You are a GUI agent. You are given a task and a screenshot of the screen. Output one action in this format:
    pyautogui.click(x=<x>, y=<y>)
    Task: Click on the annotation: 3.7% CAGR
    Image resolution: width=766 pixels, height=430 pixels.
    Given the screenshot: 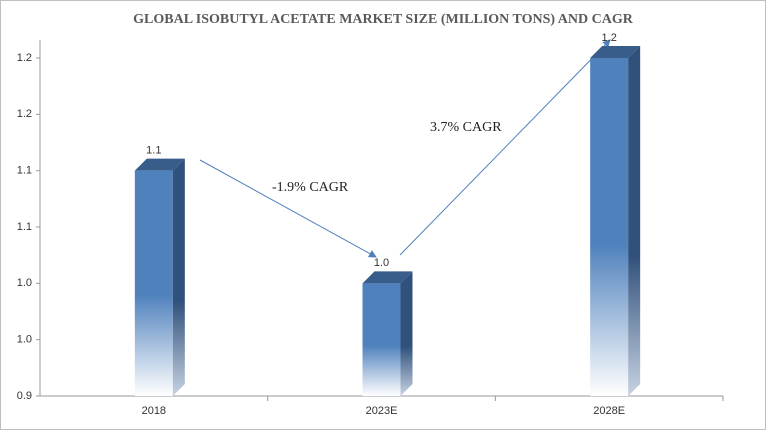 What is the action you would take?
    pyautogui.click(x=466, y=127)
    